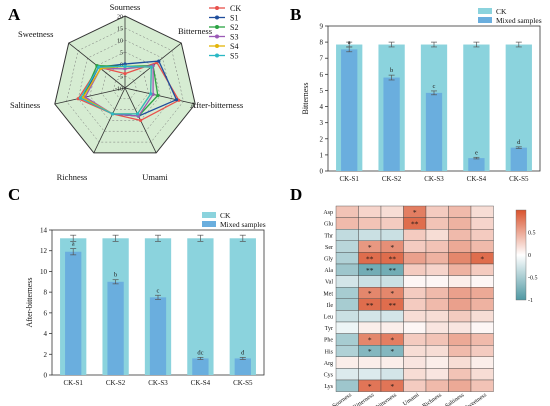  Describe the element at coordinates (519, 179) in the screenshot. I see `x-tick-label: CK-S5` at that location.